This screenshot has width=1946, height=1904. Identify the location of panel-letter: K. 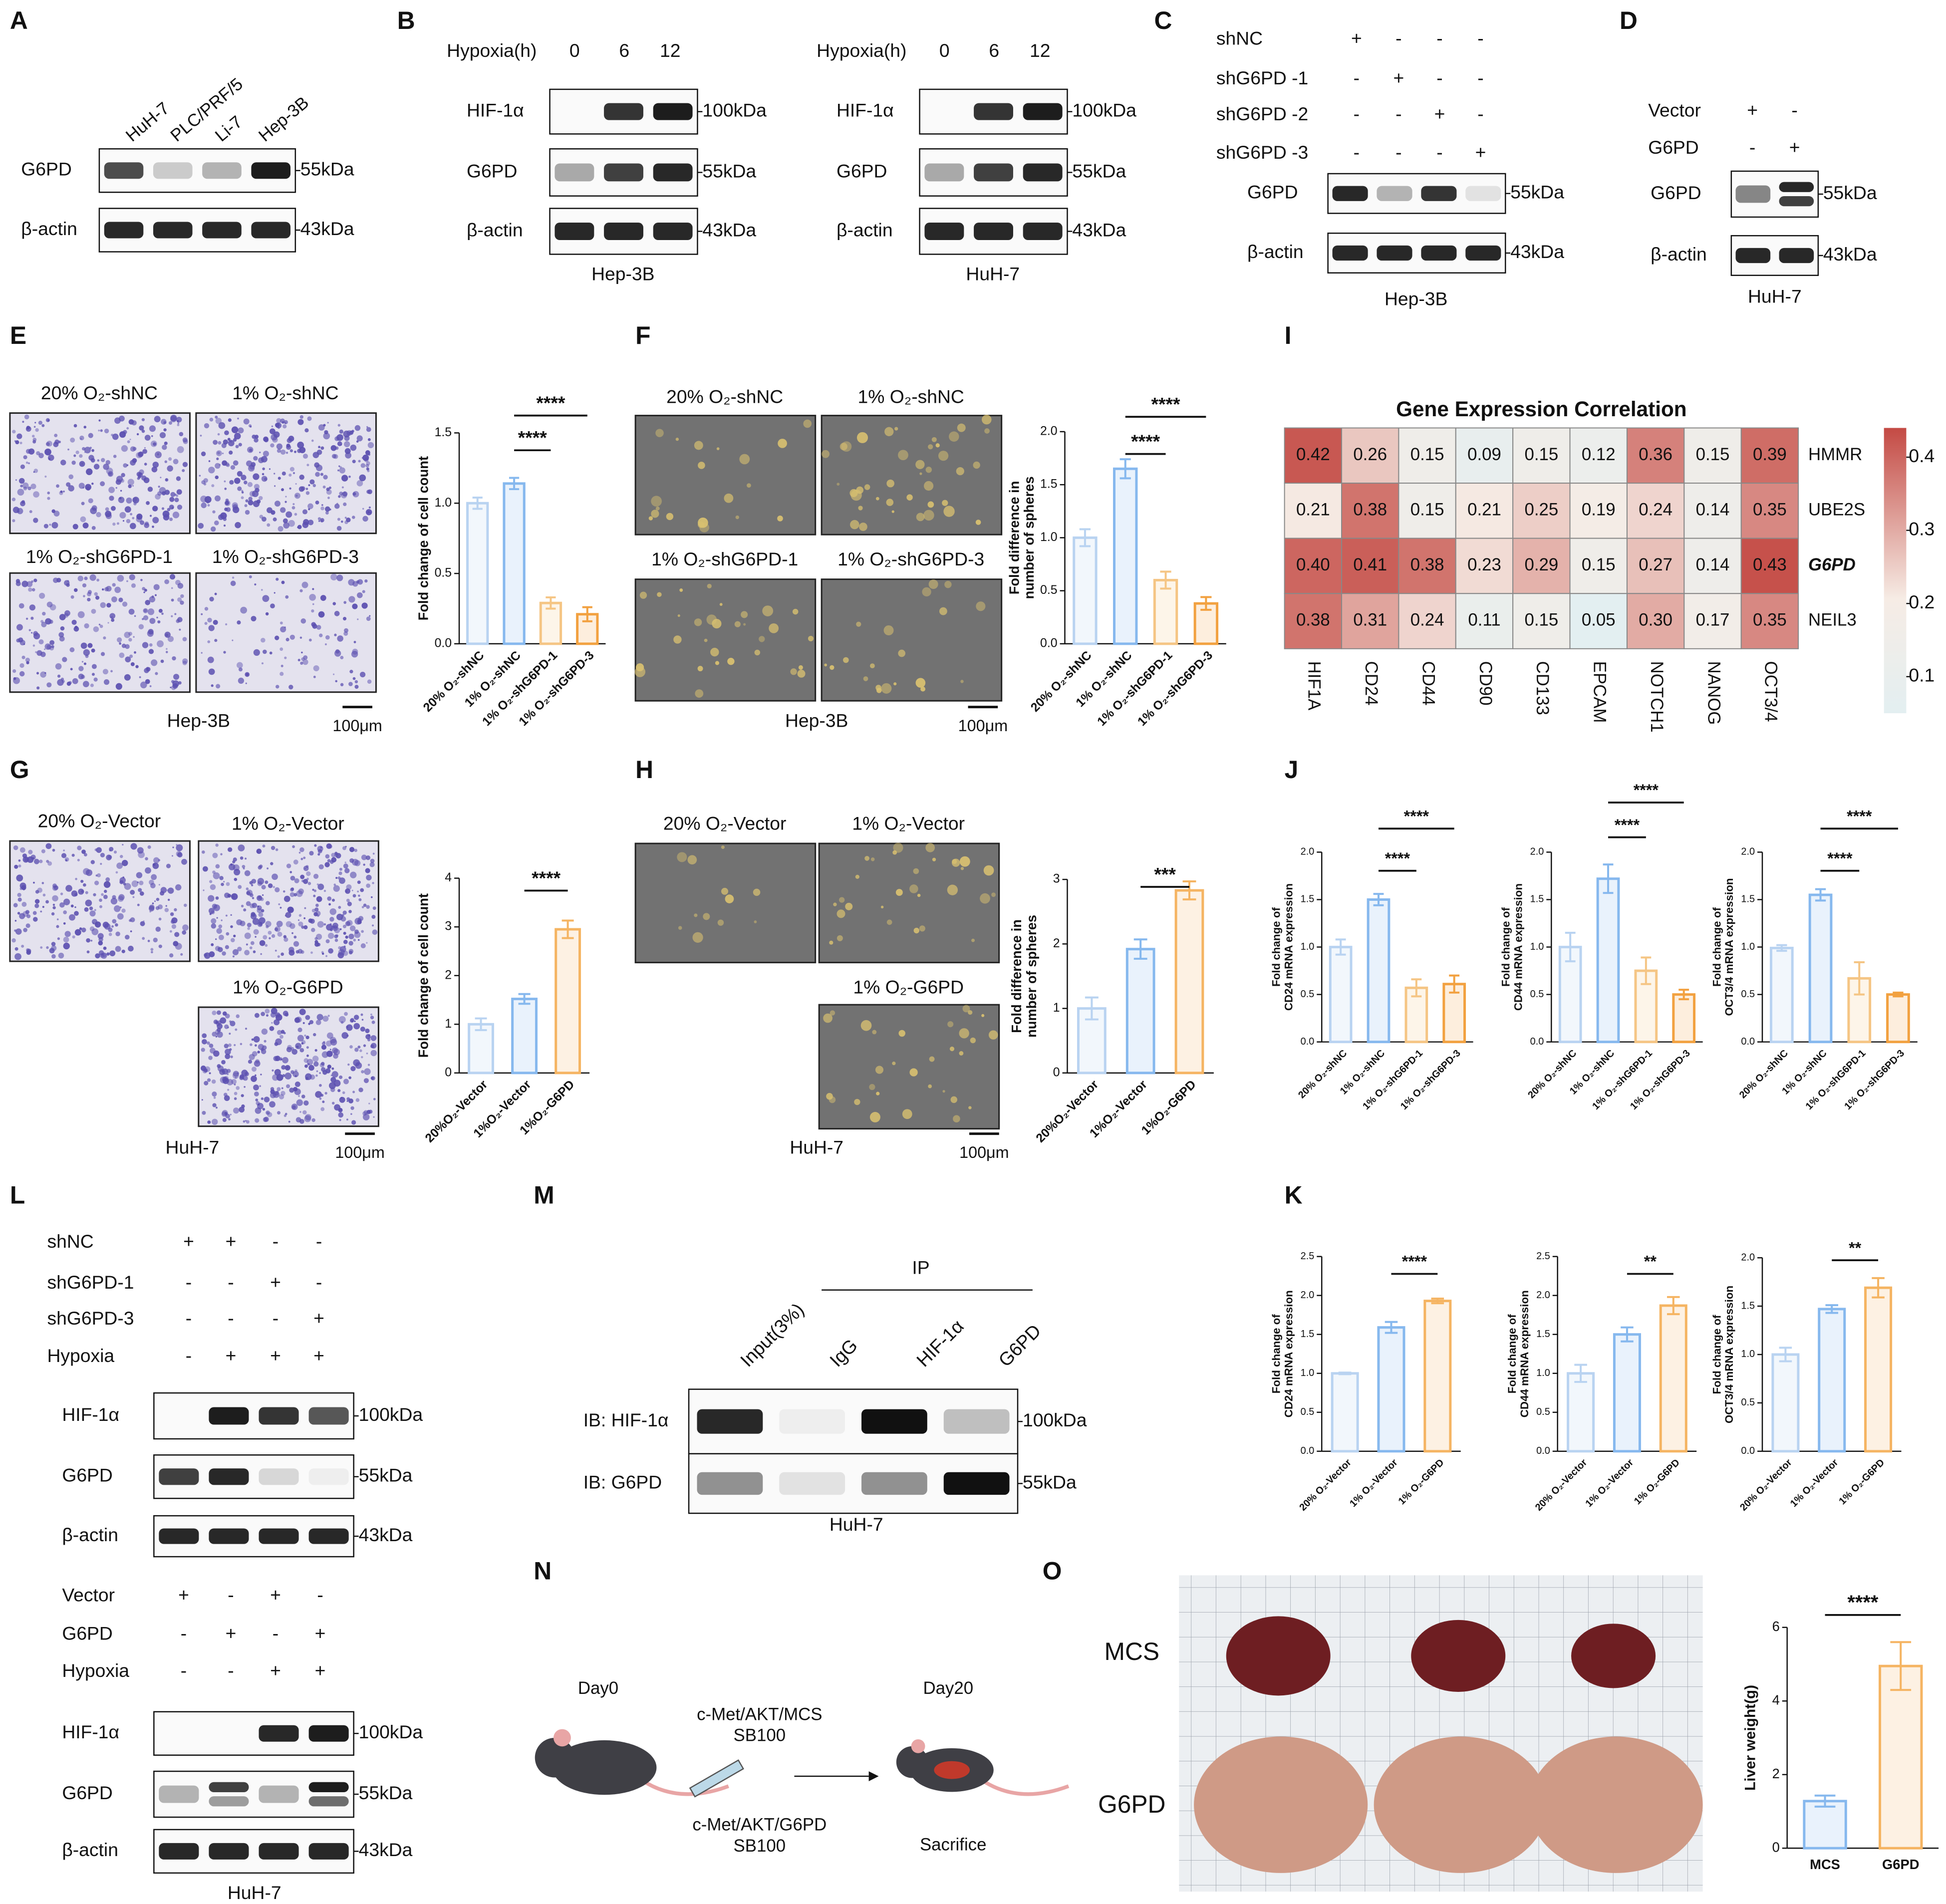
(1294, 1195).